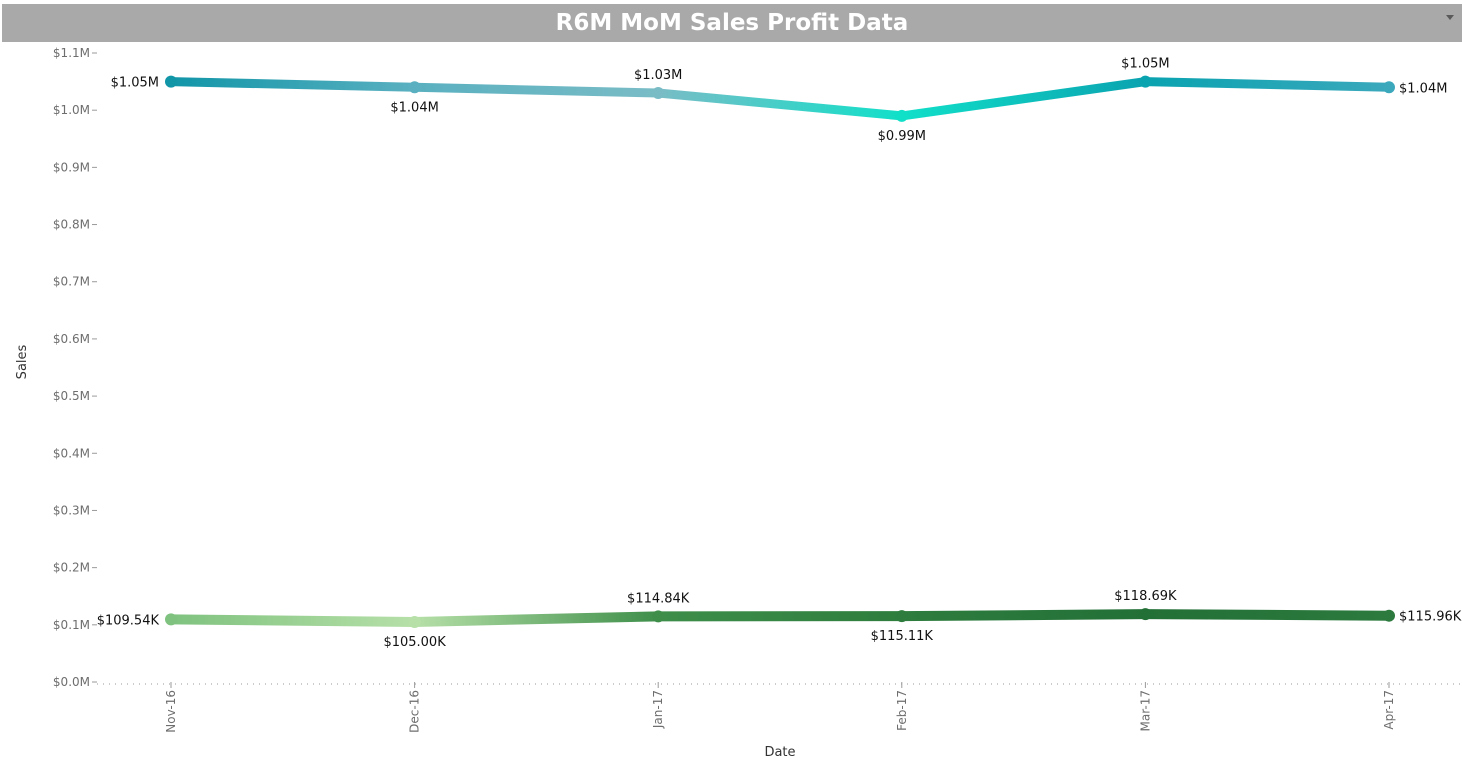 The height and width of the screenshot is (766, 1462). I want to click on y-tick-label: $0.1M, so click(71, 625).